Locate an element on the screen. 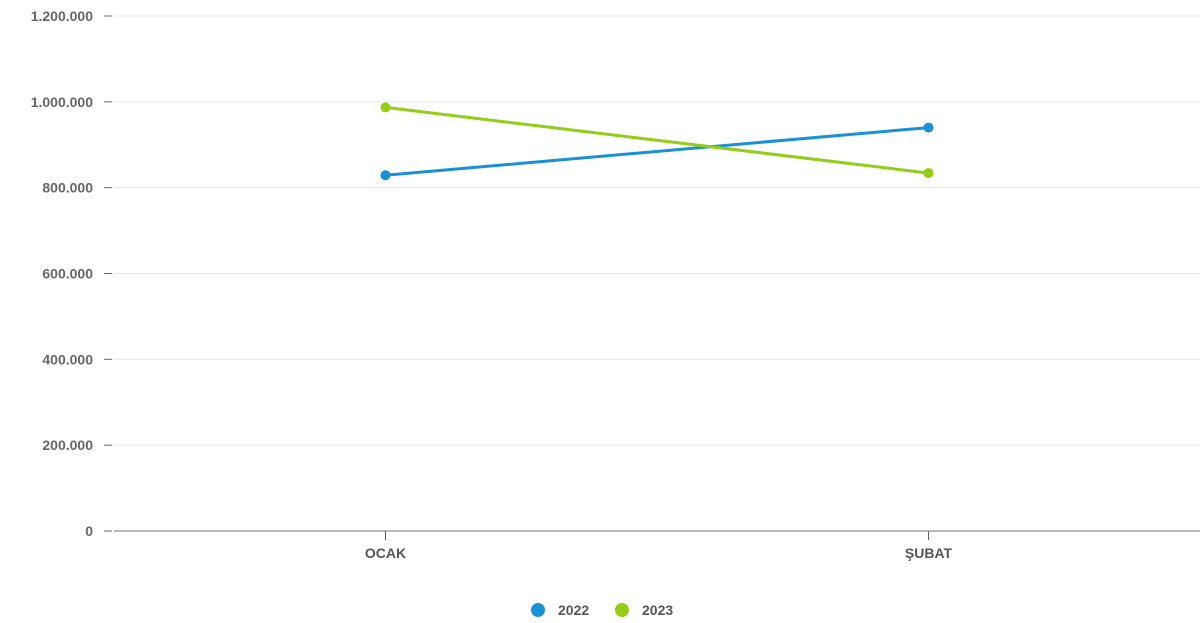 This screenshot has width=1200, height=623. y-tick-label: 600.000 is located at coordinates (67, 274).